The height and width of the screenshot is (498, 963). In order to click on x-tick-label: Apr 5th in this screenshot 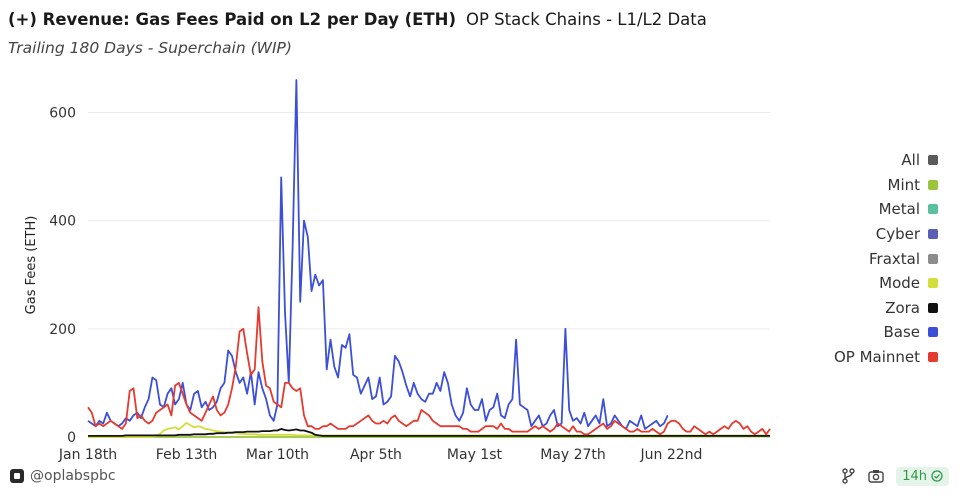, I will do `click(376, 455)`.